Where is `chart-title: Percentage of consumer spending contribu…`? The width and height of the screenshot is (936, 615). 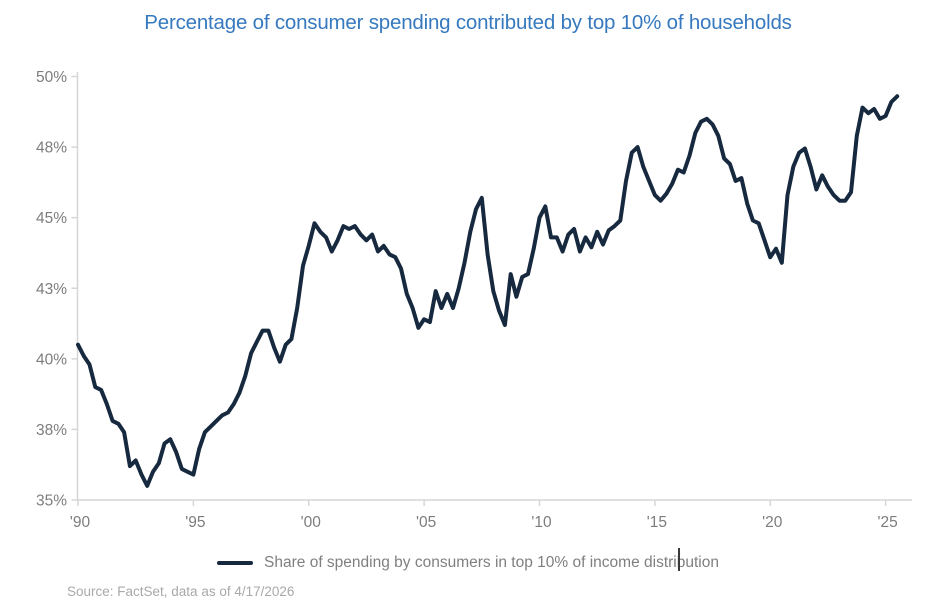 chart-title: Percentage of consumer spending contribu… is located at coordinates (468, 22).